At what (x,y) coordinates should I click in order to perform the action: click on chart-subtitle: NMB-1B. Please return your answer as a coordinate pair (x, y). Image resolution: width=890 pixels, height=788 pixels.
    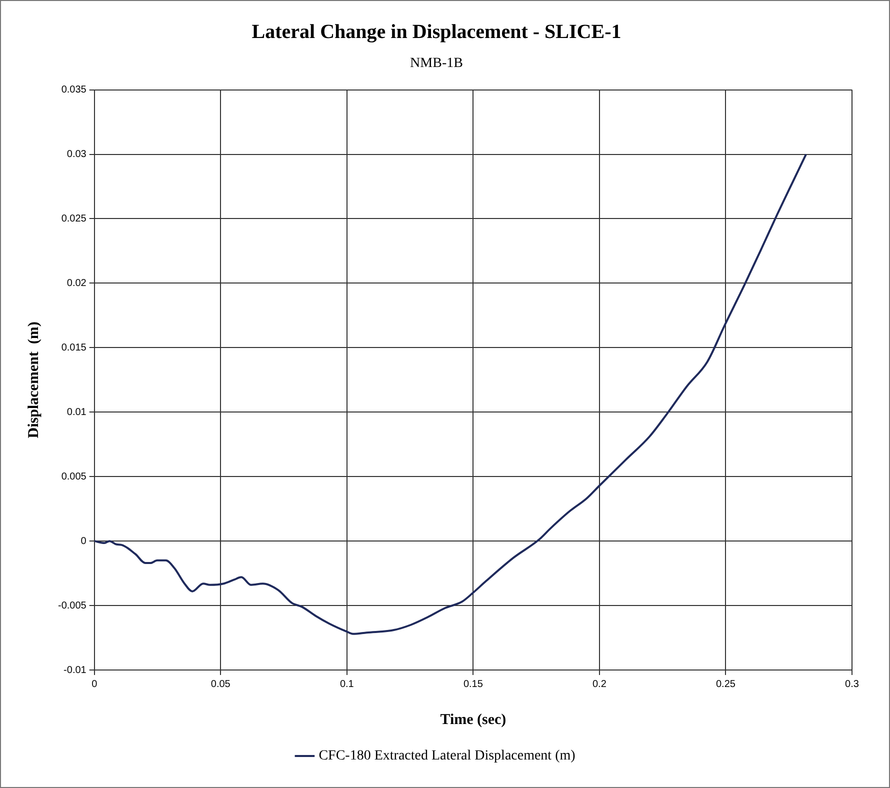
    Looking at the image, I should click on (436, 64).